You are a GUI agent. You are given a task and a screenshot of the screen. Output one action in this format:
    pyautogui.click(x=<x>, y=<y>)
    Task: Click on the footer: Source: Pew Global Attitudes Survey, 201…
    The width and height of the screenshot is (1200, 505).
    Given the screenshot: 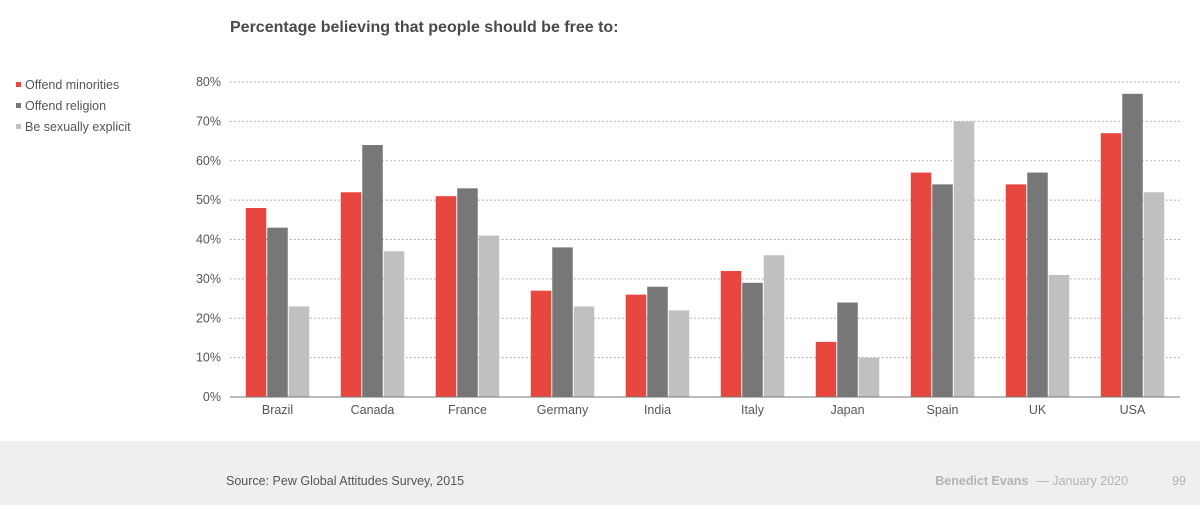 What is the action you would take?
    pyautogui.click(x=600, y=473)
    